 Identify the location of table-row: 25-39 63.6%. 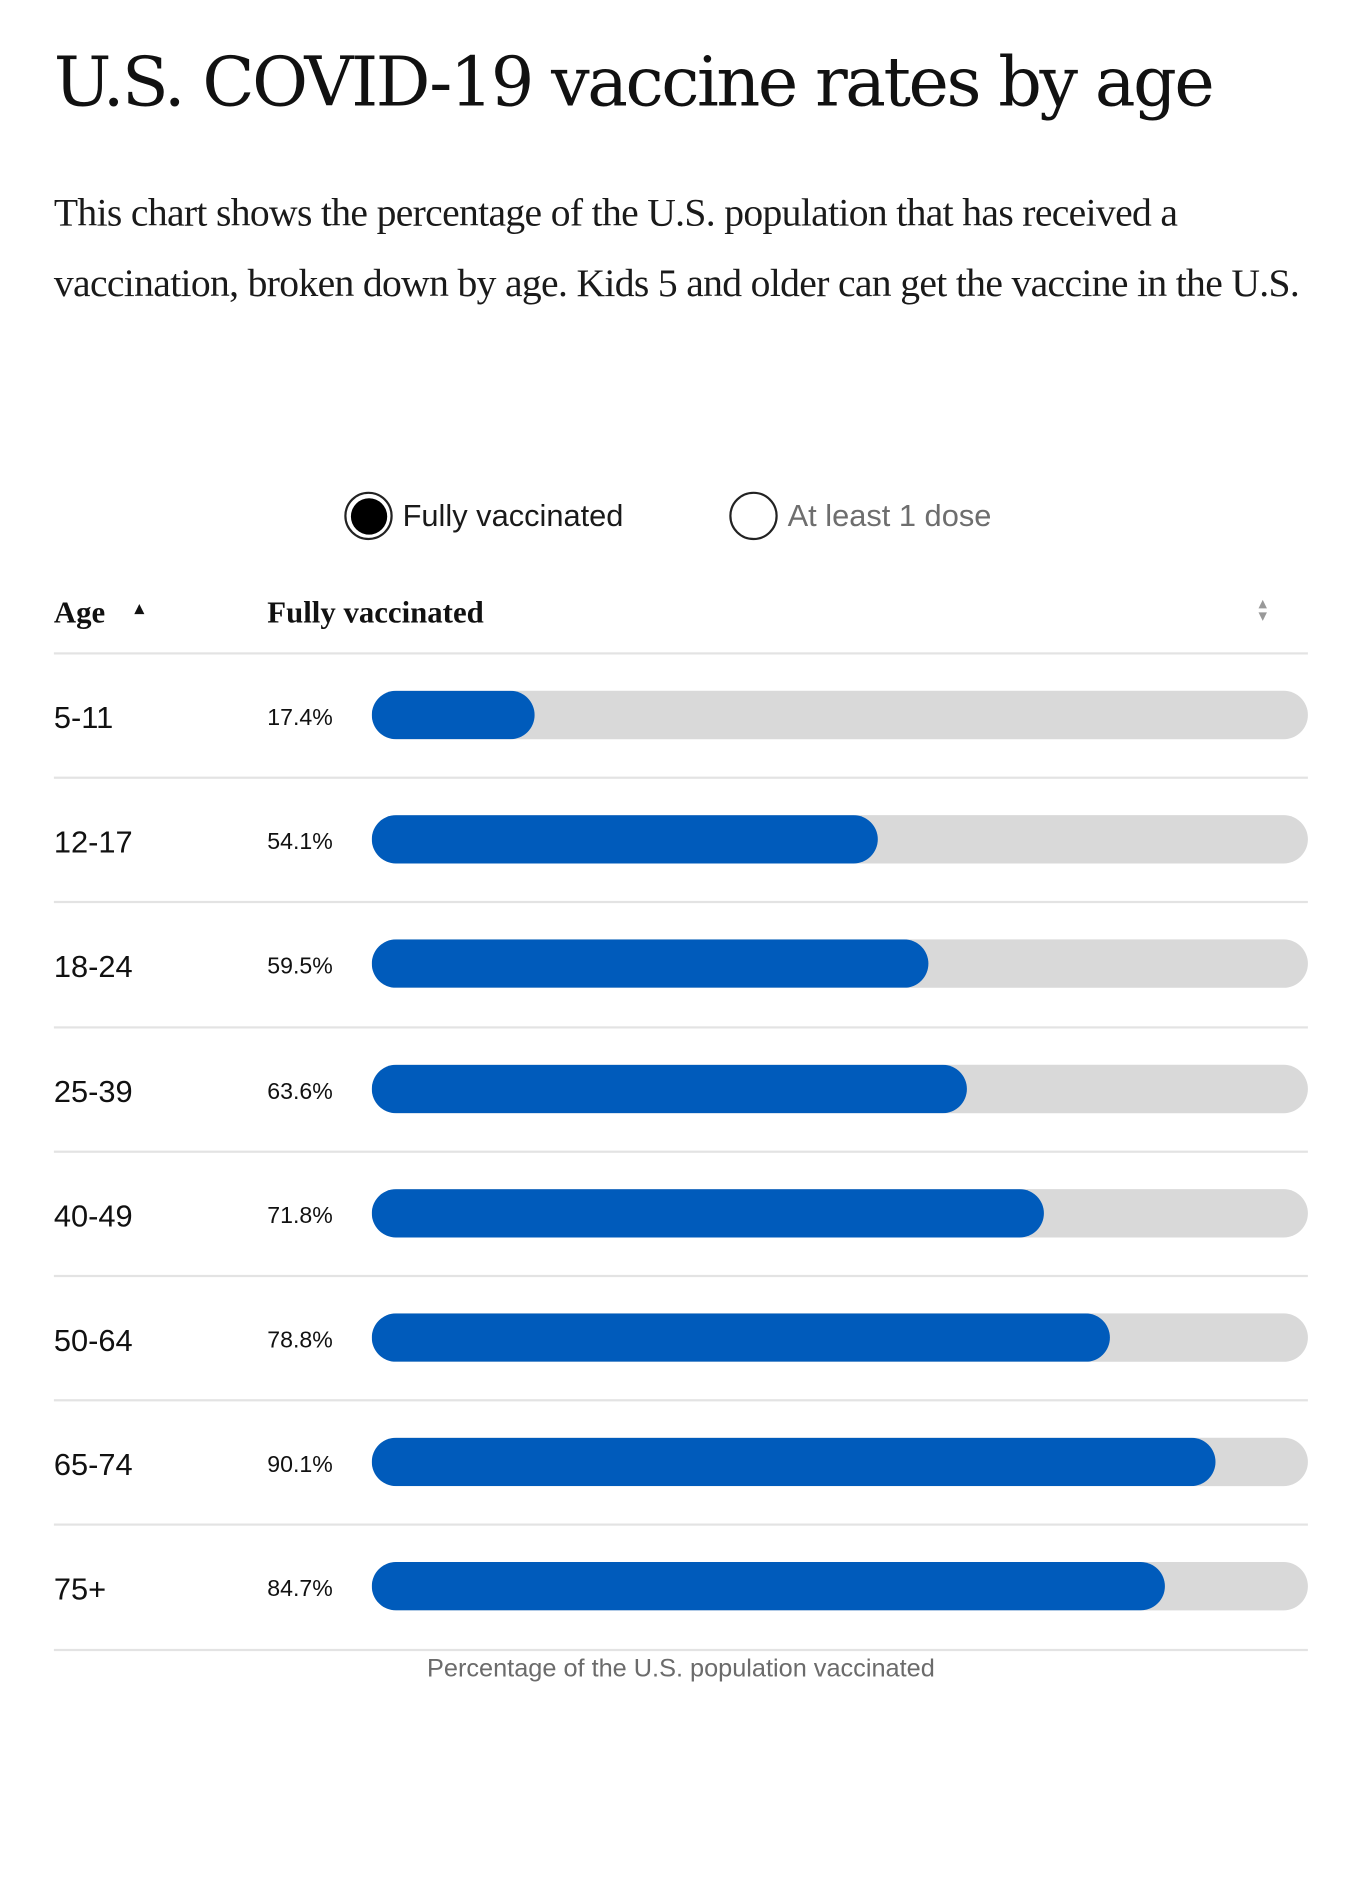
(680, 1090).